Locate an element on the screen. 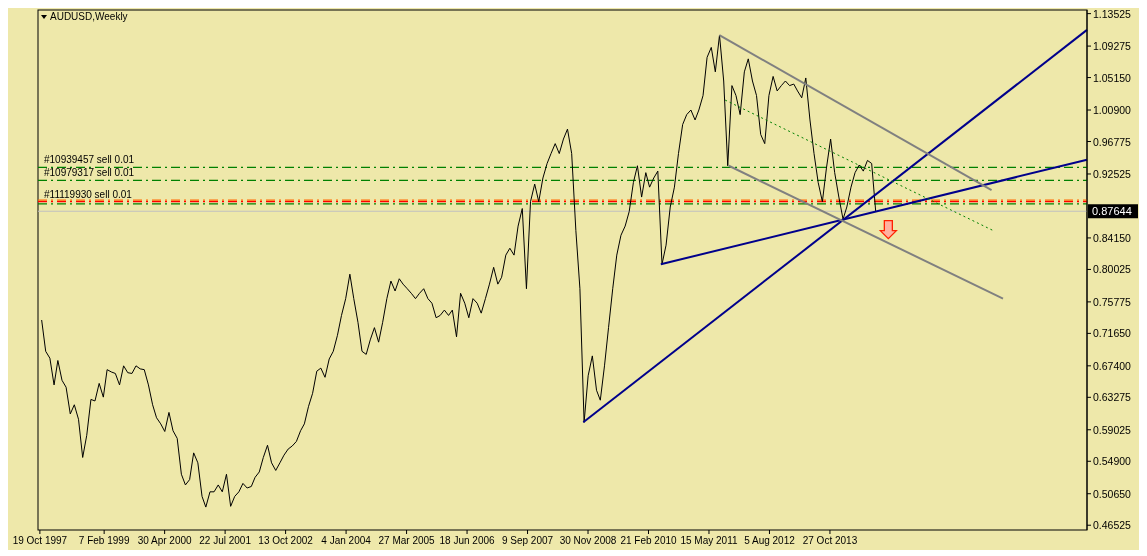  y-tick-label: 1.00900 is located at coordinates (1112, 110).